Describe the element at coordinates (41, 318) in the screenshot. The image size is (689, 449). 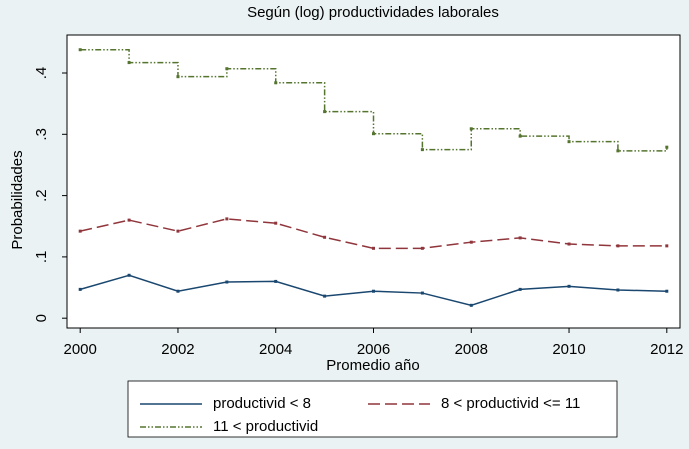
I see `y-tick-label: 0` at that location.